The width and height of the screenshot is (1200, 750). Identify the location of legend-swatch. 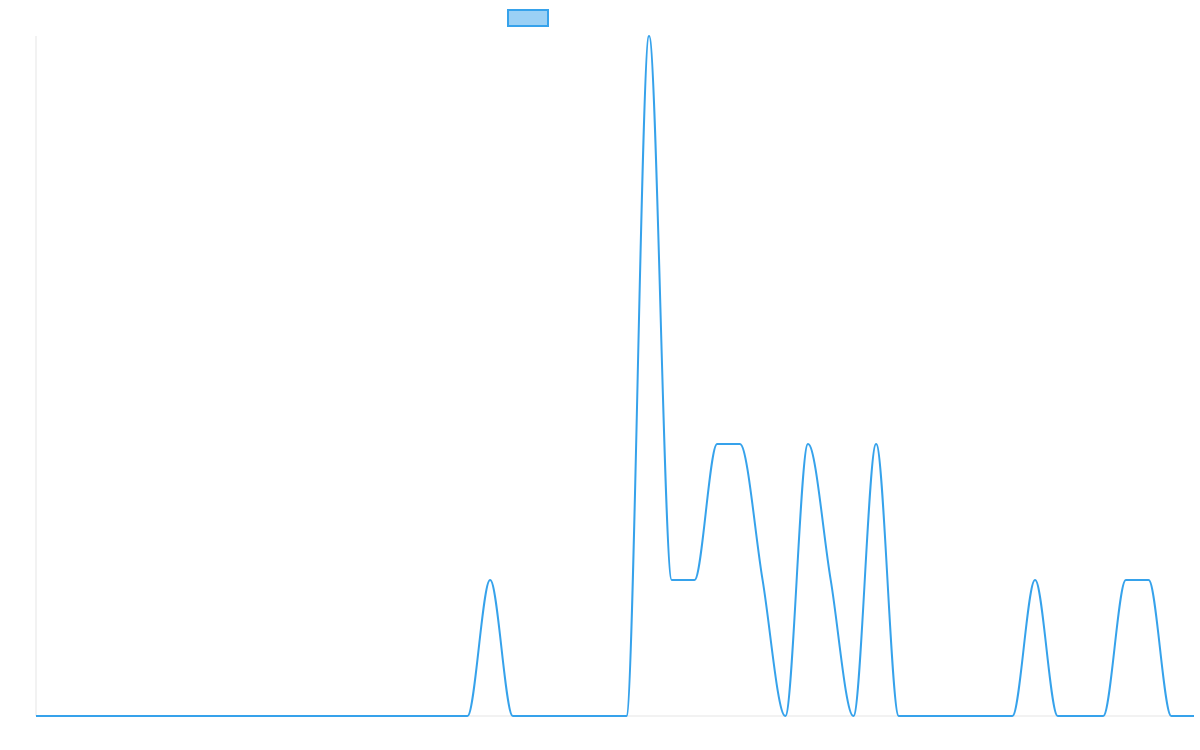
(528, 18).